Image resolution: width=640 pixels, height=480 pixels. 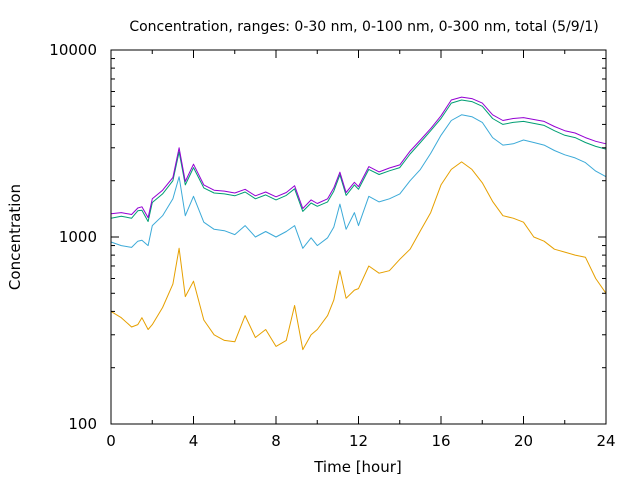 What do you see at coordinates (358, 441) in the screenshot?
I see `x-tick-label: 12` at bounding box center [358, 441].